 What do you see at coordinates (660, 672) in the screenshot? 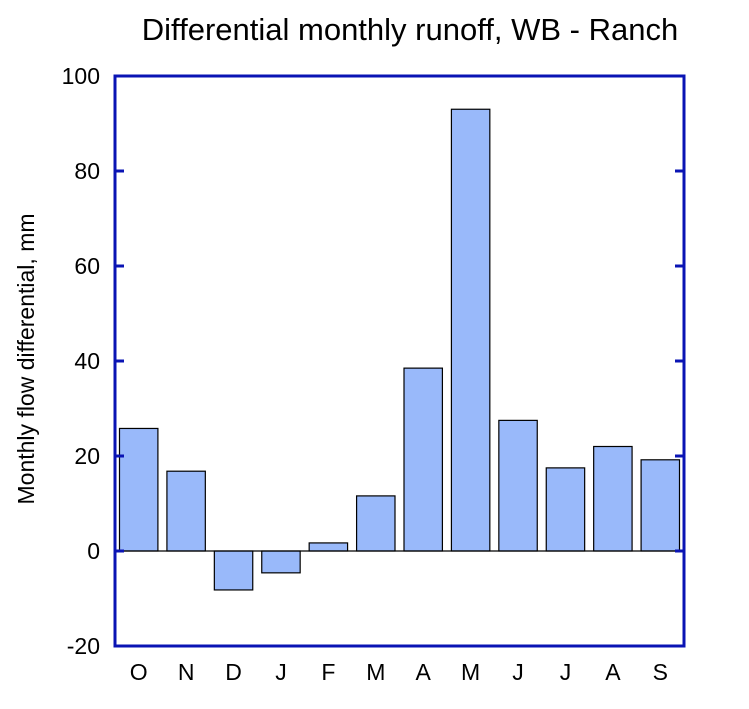
I see `x-tick-label-11: S` at bounding box center [660, 672].